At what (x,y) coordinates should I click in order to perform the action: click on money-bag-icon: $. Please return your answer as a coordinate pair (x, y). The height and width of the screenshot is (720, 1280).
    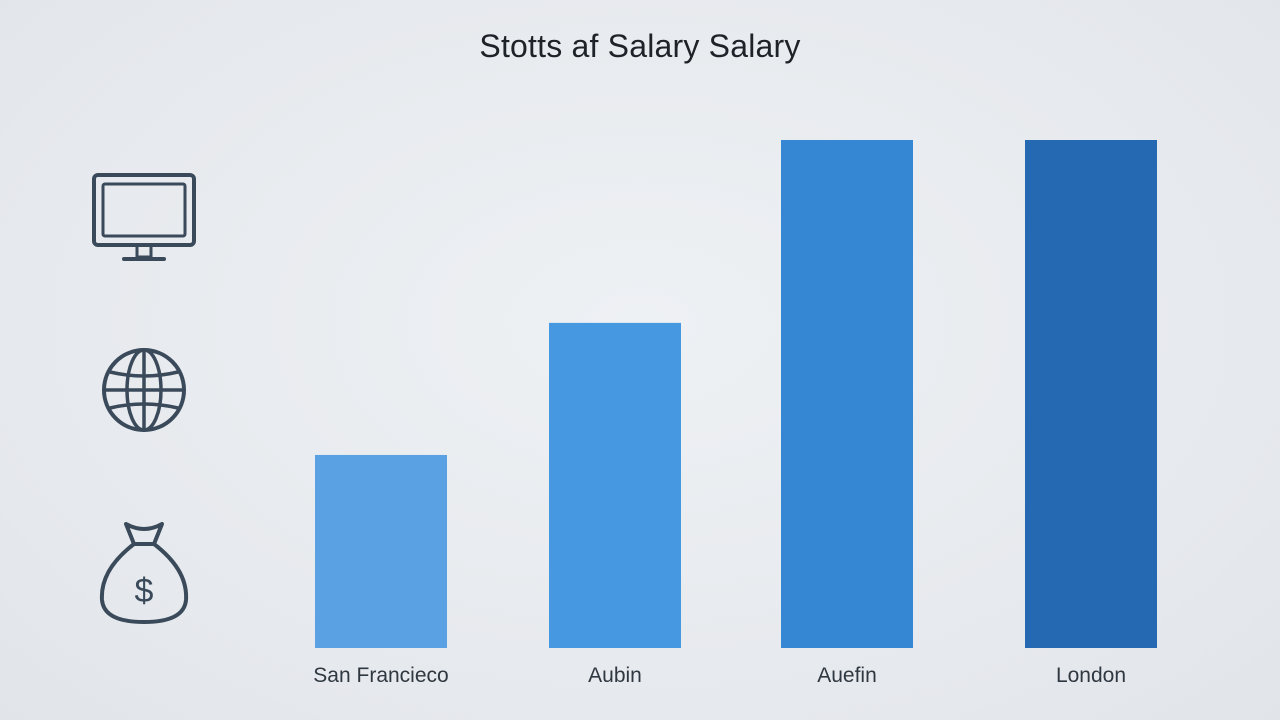
    Looking at the image, I should click on (144, 573).